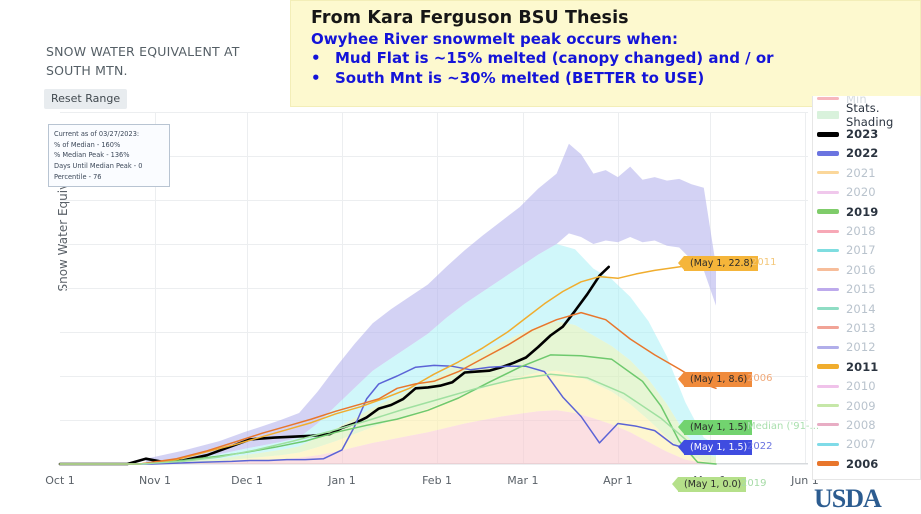 Image resolution: width=921 pixels, height=514 pixels. I want to click on legend-item-2011: 2011, so click(866, 366).